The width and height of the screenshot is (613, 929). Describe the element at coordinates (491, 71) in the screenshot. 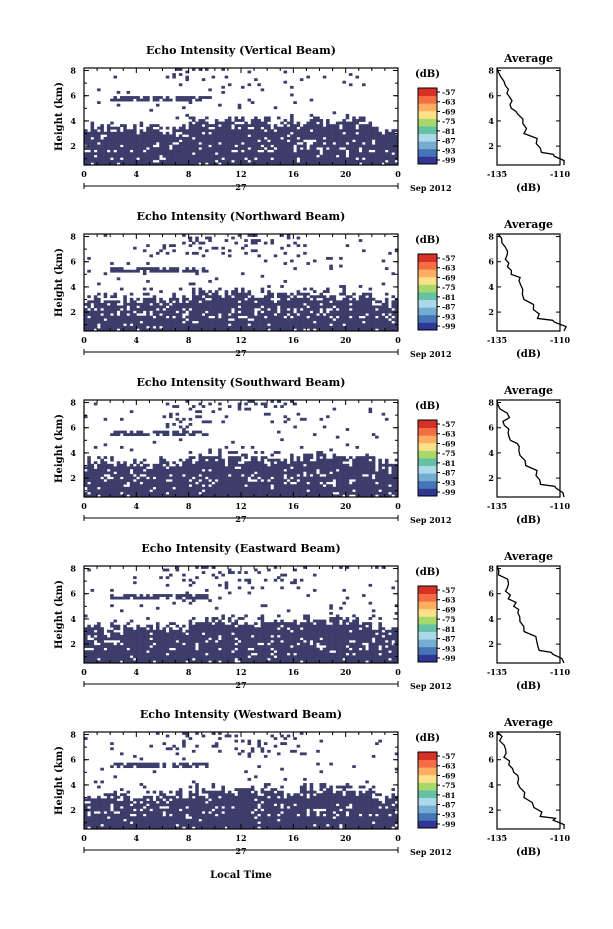

I see `average-y-tick-label: 8` at that location.